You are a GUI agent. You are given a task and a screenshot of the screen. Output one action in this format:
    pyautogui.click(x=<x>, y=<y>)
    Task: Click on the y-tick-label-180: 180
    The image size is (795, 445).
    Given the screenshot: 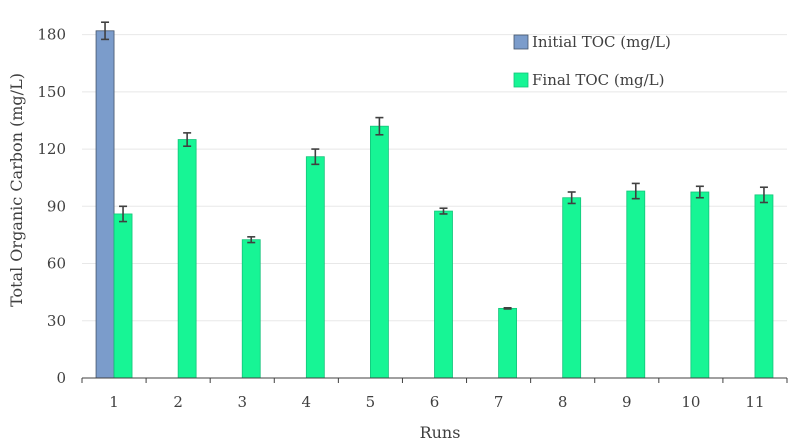 What is the action you would take?
    pyautogui.click(x=51, y=35)
    